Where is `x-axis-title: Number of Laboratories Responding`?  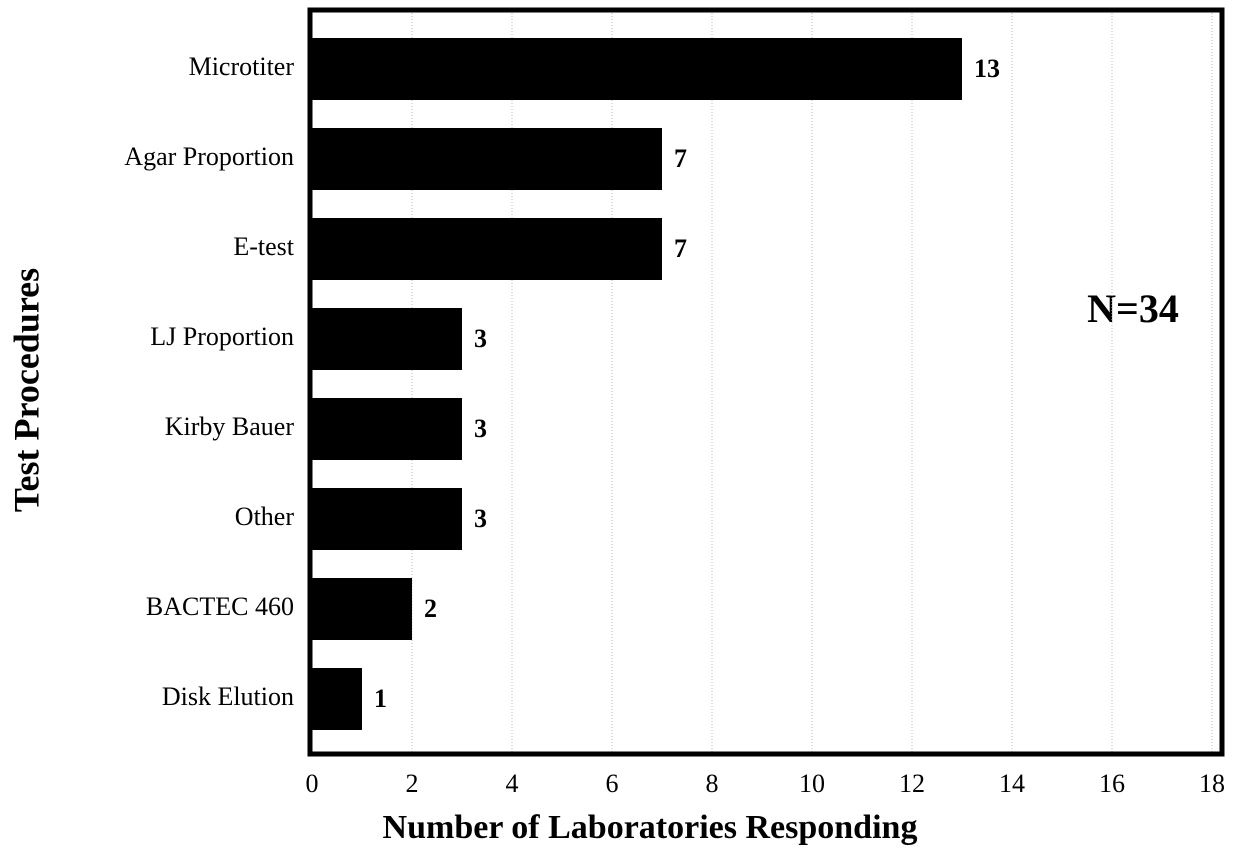
x-axis-title: Number of Laboratories Responding is located at coordinates (650, 827).